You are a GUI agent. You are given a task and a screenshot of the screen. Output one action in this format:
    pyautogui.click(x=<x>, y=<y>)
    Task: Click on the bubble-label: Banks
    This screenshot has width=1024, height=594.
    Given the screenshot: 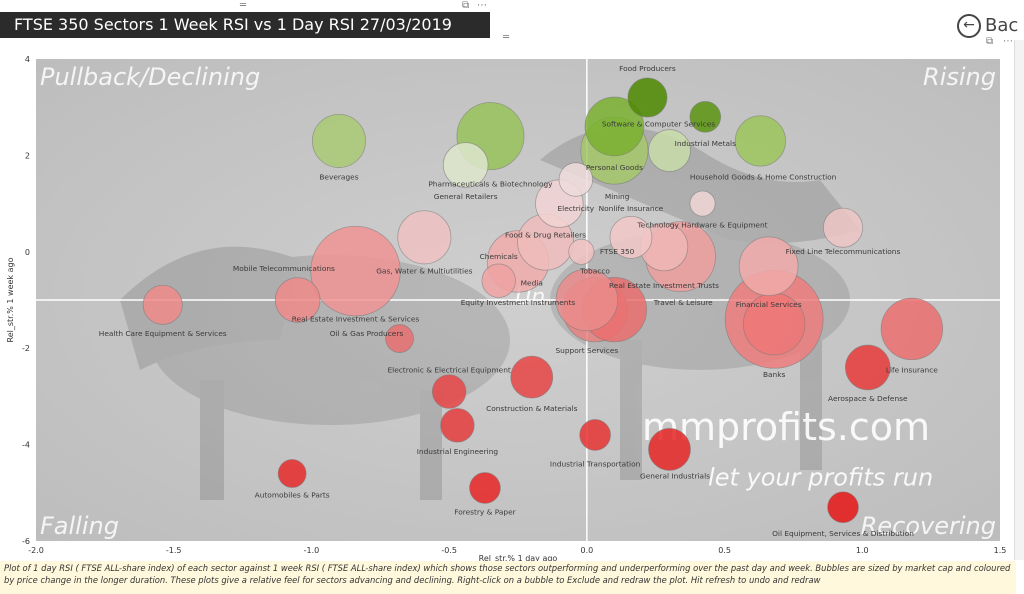 What is the action you would take?
    pyautogui.click(x=774, y=374)
    